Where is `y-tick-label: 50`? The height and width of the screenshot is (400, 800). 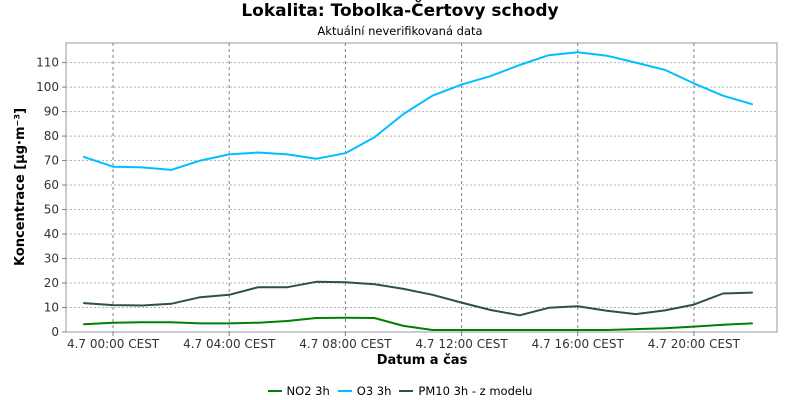
y-tick-label: 50 is located at coordinates (51, 210).